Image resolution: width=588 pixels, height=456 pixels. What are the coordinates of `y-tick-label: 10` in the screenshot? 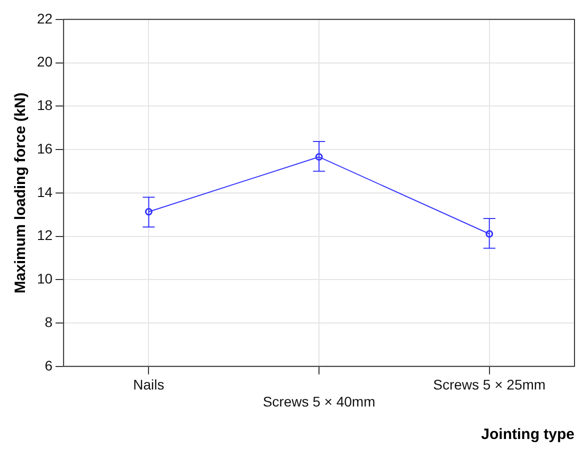 It's located at (44, 278).